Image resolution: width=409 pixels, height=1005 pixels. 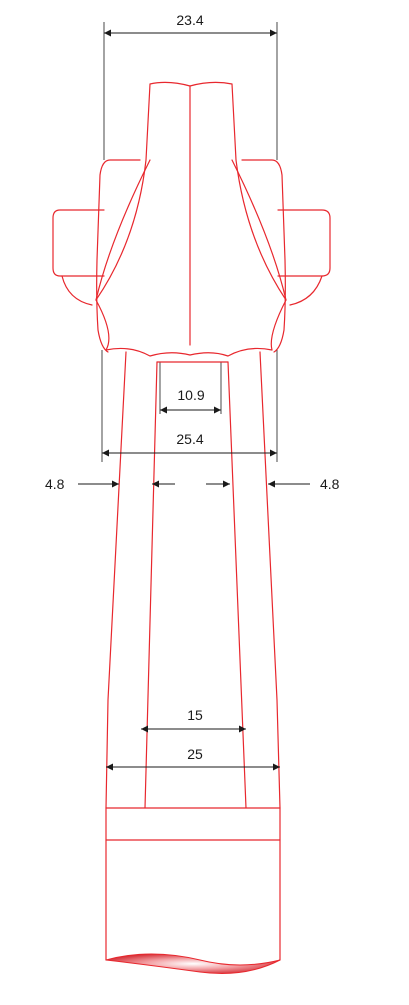 I want to click on bore-left, so click(x=151, y=585).